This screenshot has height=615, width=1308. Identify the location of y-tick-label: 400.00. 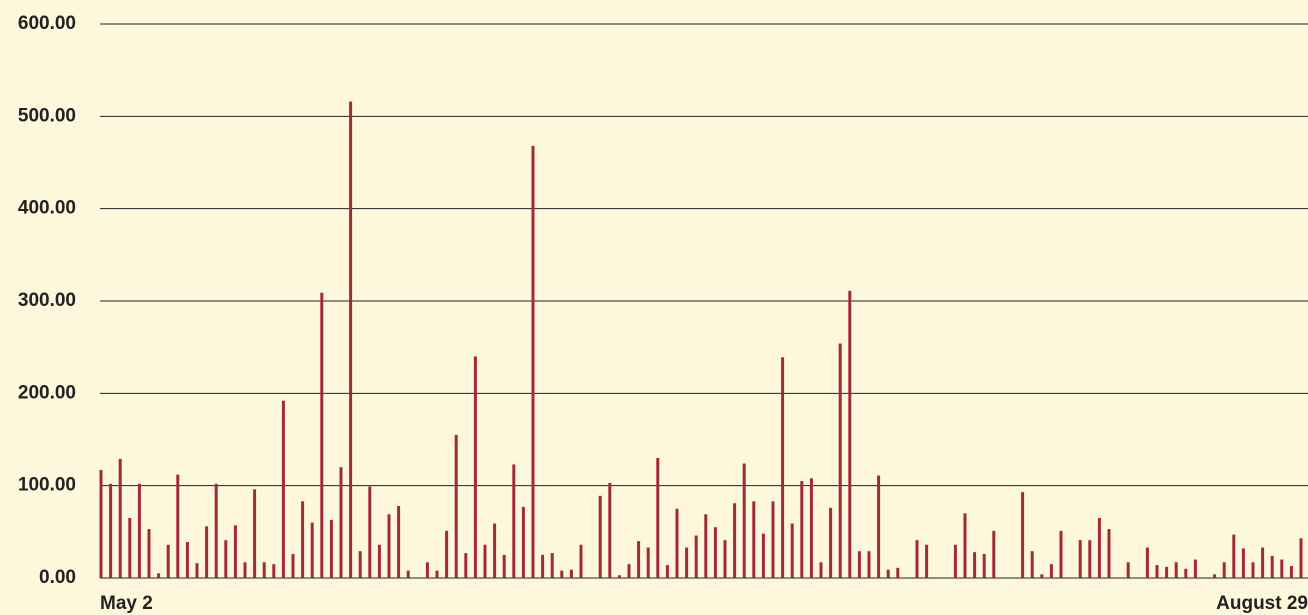
(47, 208).